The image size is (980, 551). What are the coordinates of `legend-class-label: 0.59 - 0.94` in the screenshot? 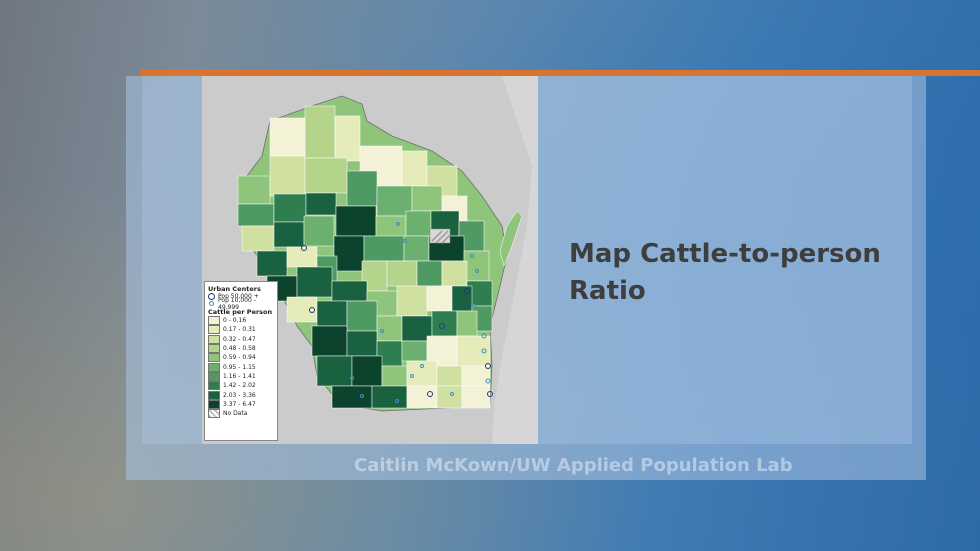 It's located at (239, 358).